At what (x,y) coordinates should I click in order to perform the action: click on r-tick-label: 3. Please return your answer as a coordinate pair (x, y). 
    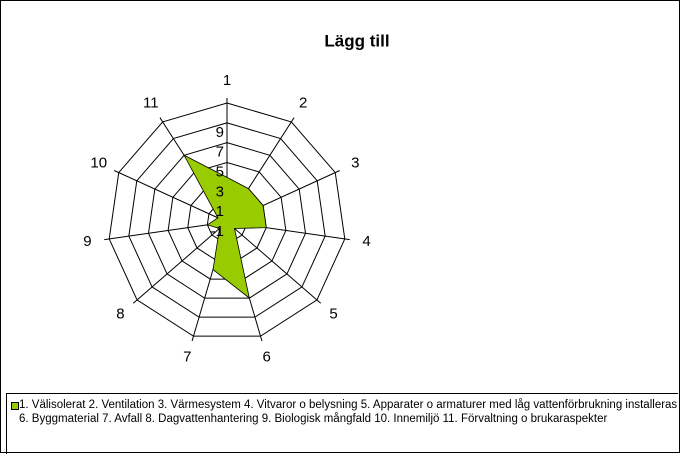
    Looking at the image, I should click on (220, 191).